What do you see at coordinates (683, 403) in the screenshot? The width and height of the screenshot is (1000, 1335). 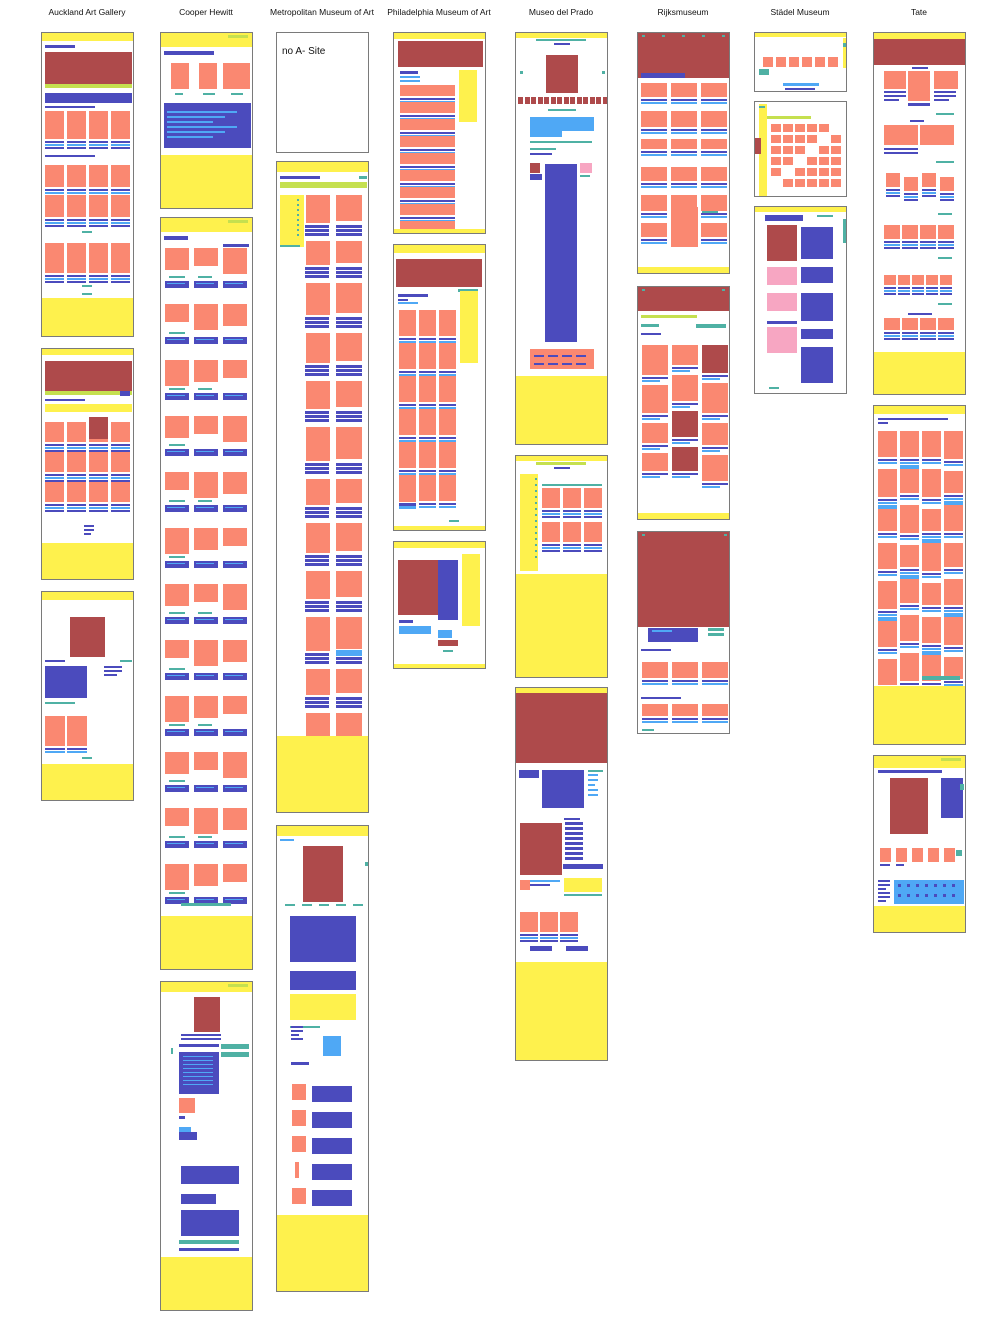 I see `panel-rijks-collection` at bounding box center [683, 403].